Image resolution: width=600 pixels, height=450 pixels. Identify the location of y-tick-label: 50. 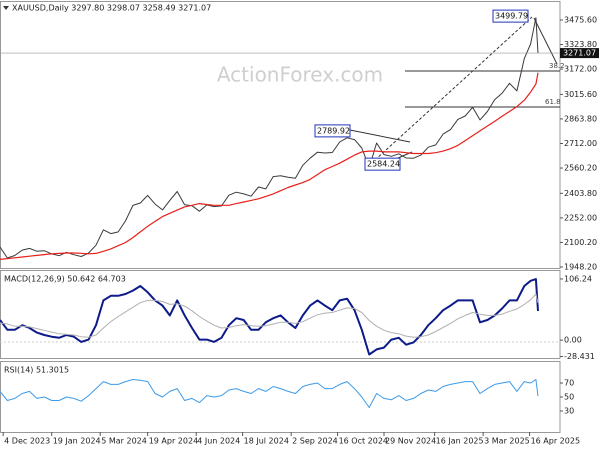
(569, 397).